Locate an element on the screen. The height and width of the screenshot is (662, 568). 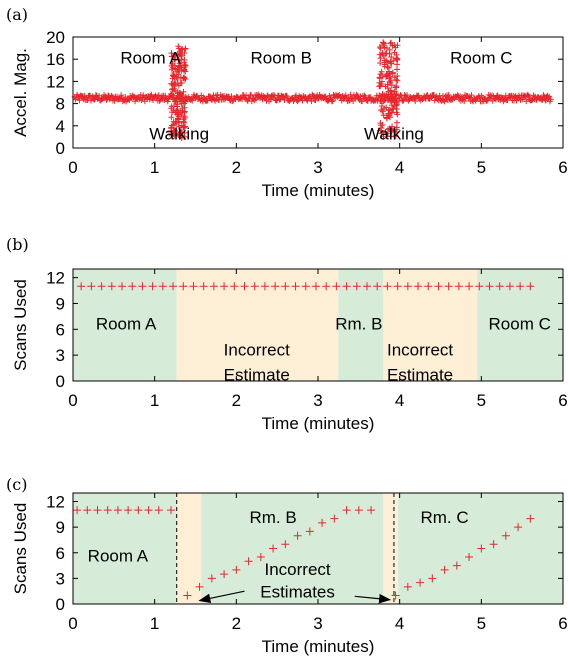
y-tick-label: 16 is located at coordinates (55, 59).